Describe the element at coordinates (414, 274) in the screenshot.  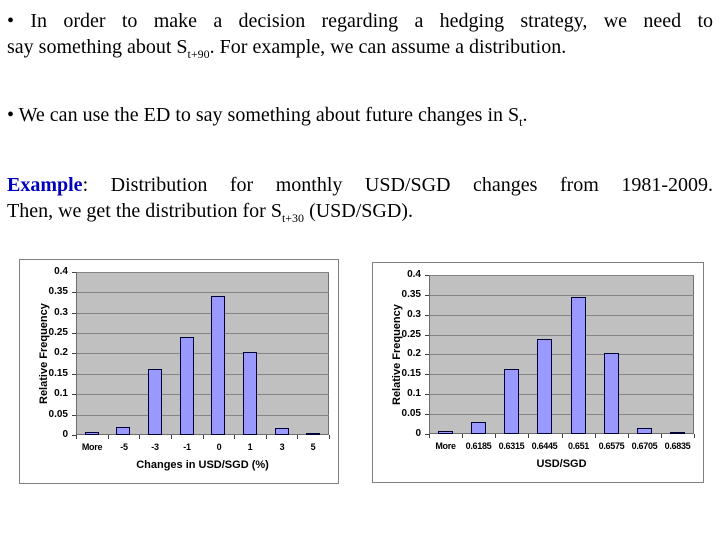
I see `y-tick-label: 0.4` at that location.